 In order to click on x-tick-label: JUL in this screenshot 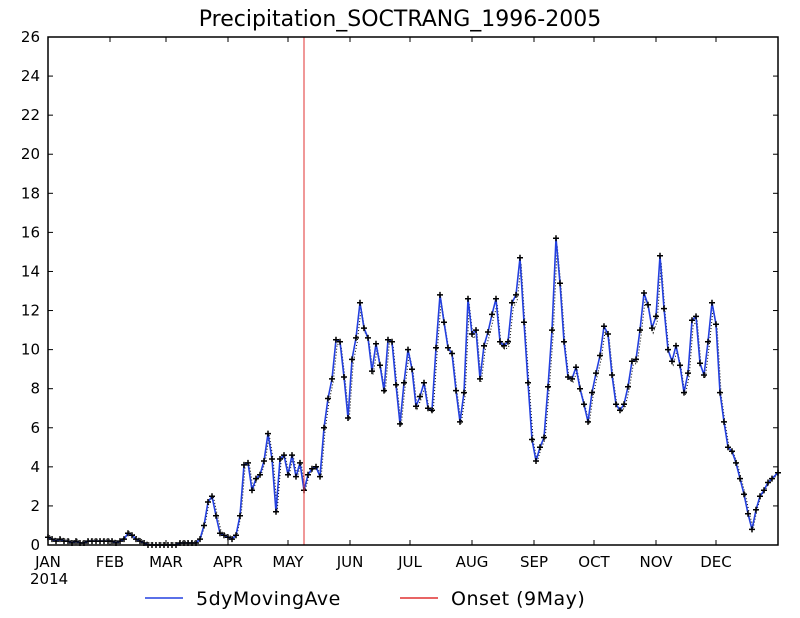, I will do `click(409, 562)`.